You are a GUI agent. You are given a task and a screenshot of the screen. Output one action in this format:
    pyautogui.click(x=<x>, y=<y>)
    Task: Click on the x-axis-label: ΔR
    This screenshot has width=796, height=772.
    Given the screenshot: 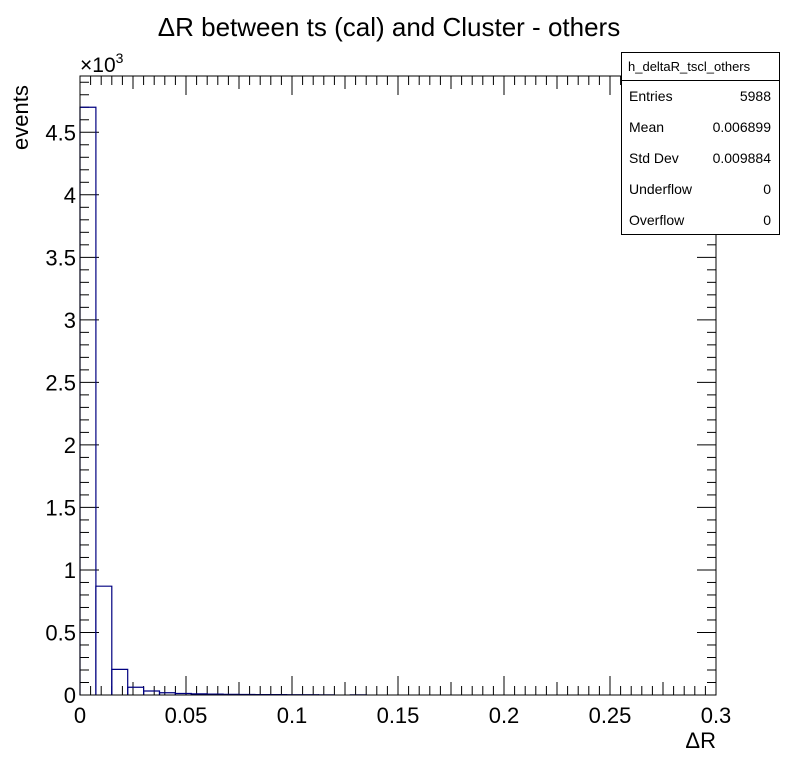 What is the action you would take?
    pyautogui.click(x=700, y=740)
    